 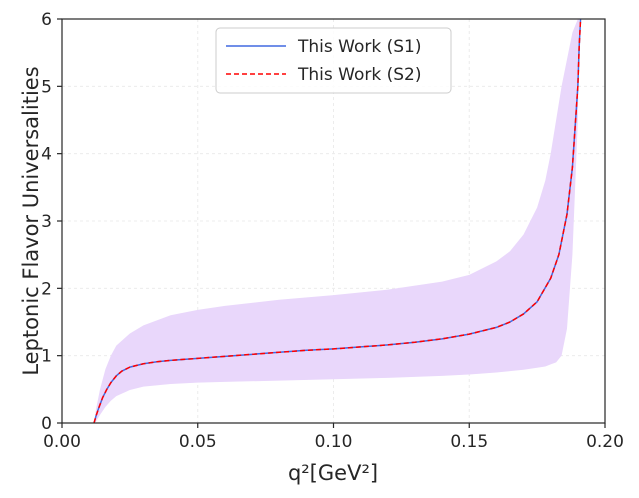 I want to click on y-tick-label: 6, so click(x=46, y=20).